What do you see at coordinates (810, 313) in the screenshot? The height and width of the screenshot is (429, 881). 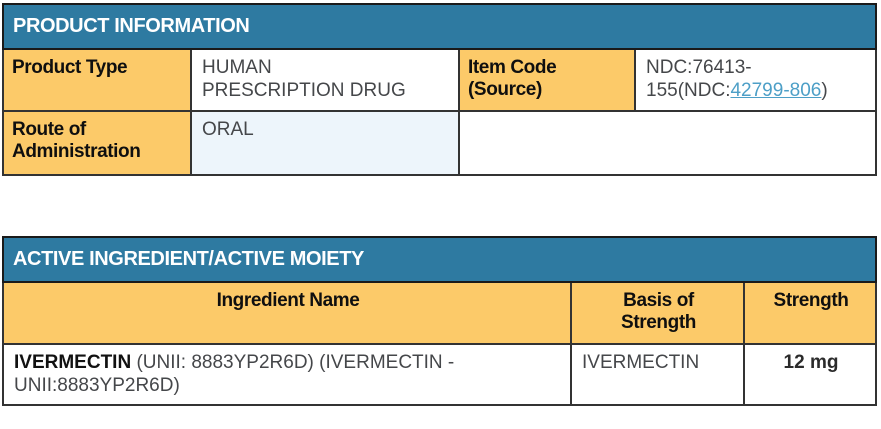 I see `strength-column-header: Strength` at bounding box center [810, 313].